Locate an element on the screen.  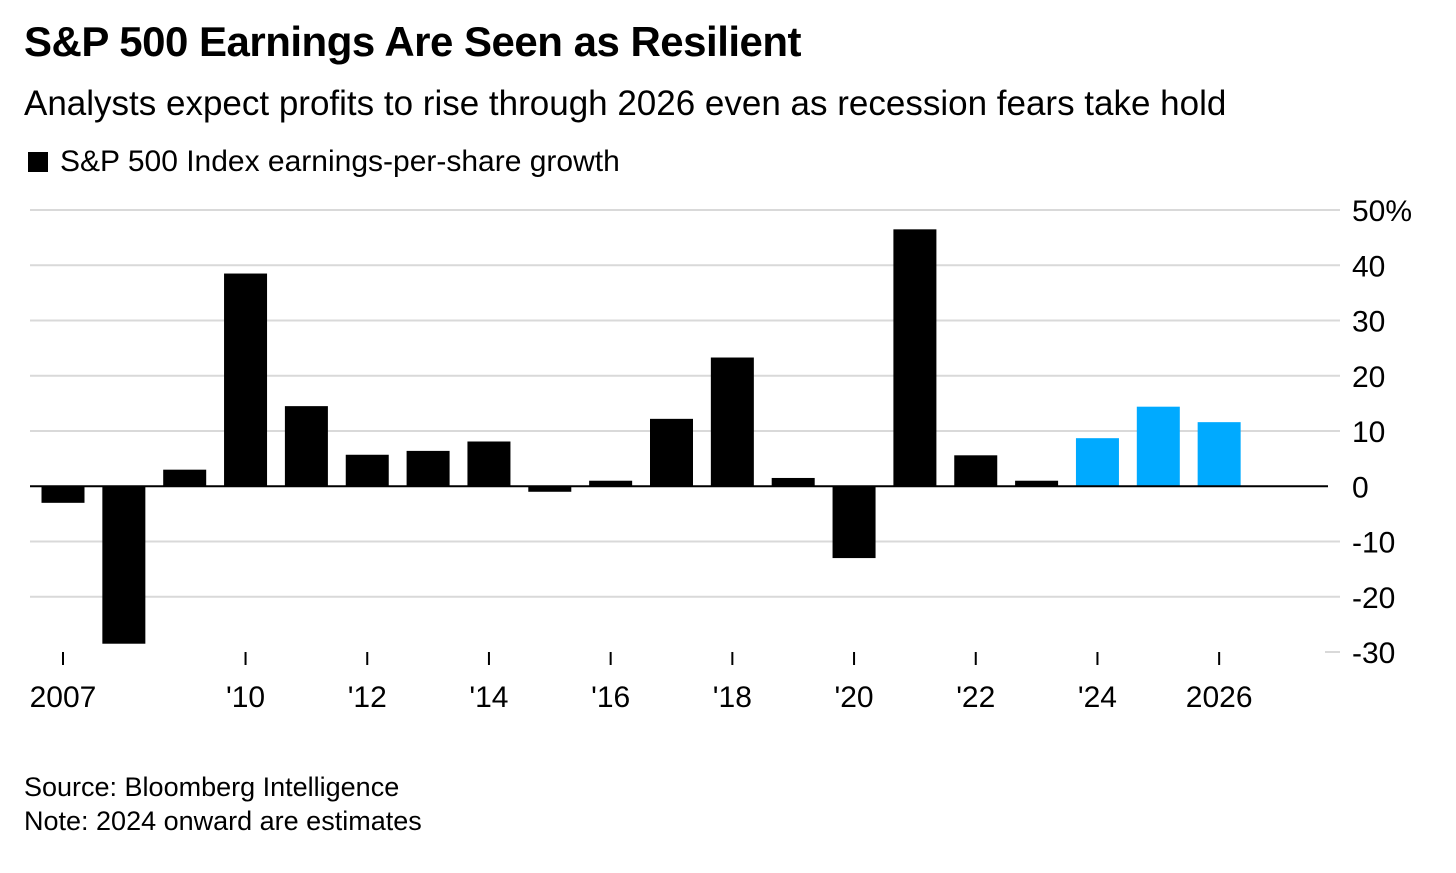
y-tick-label: 0 is located at coordinates (1360, 487).